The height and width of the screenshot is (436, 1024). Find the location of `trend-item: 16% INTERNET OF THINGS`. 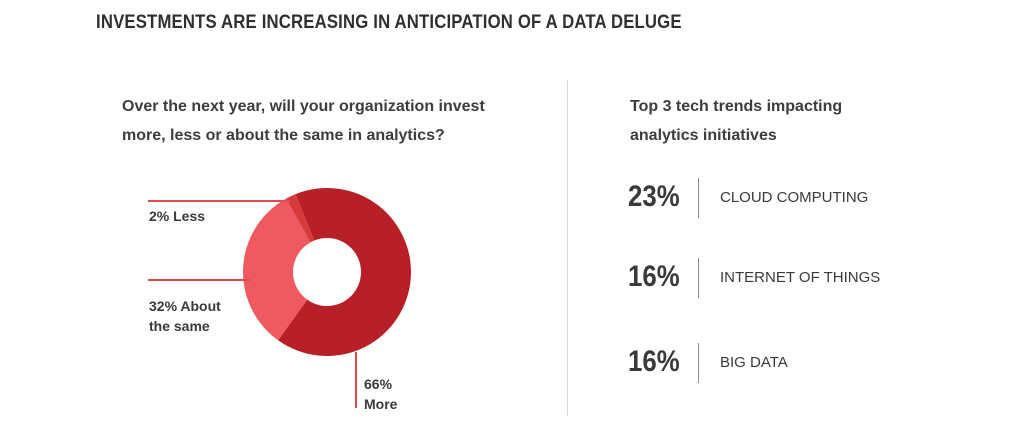

trend-item: 16% INTERNET OF THINGS is located at coordinates (798, 279).